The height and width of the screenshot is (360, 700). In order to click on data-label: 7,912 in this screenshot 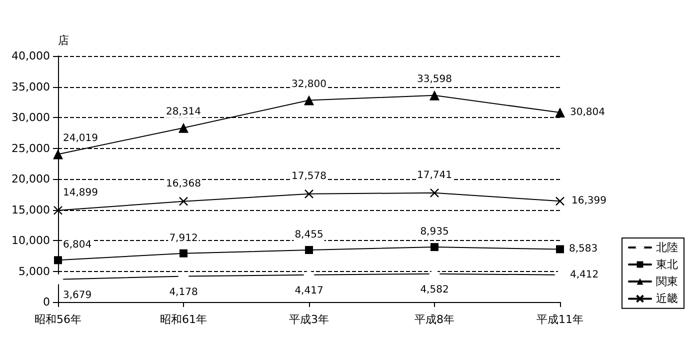, I will do `click(183, 238)`.